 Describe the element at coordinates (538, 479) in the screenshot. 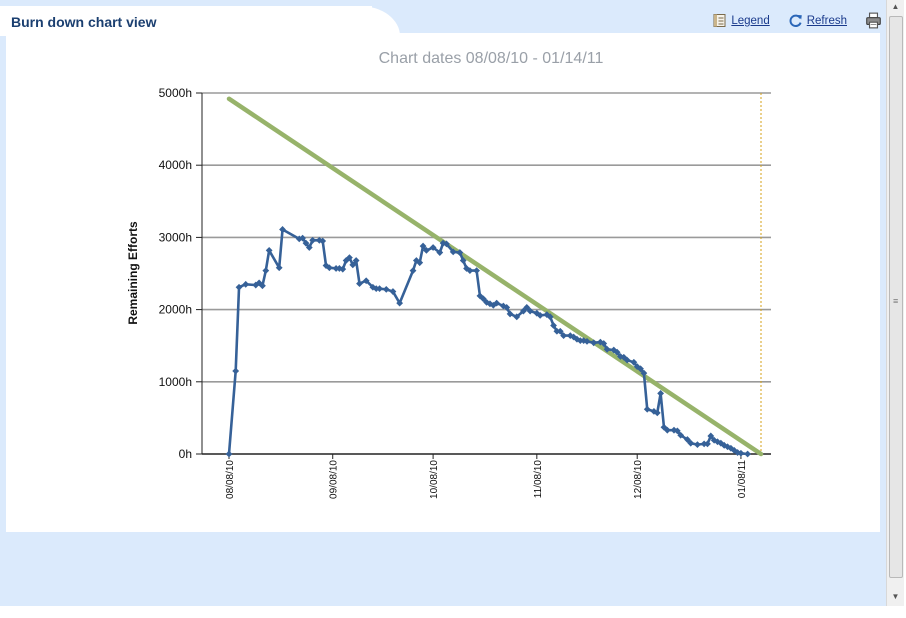

I see `x-tick-label: 11/08/10` at that location.